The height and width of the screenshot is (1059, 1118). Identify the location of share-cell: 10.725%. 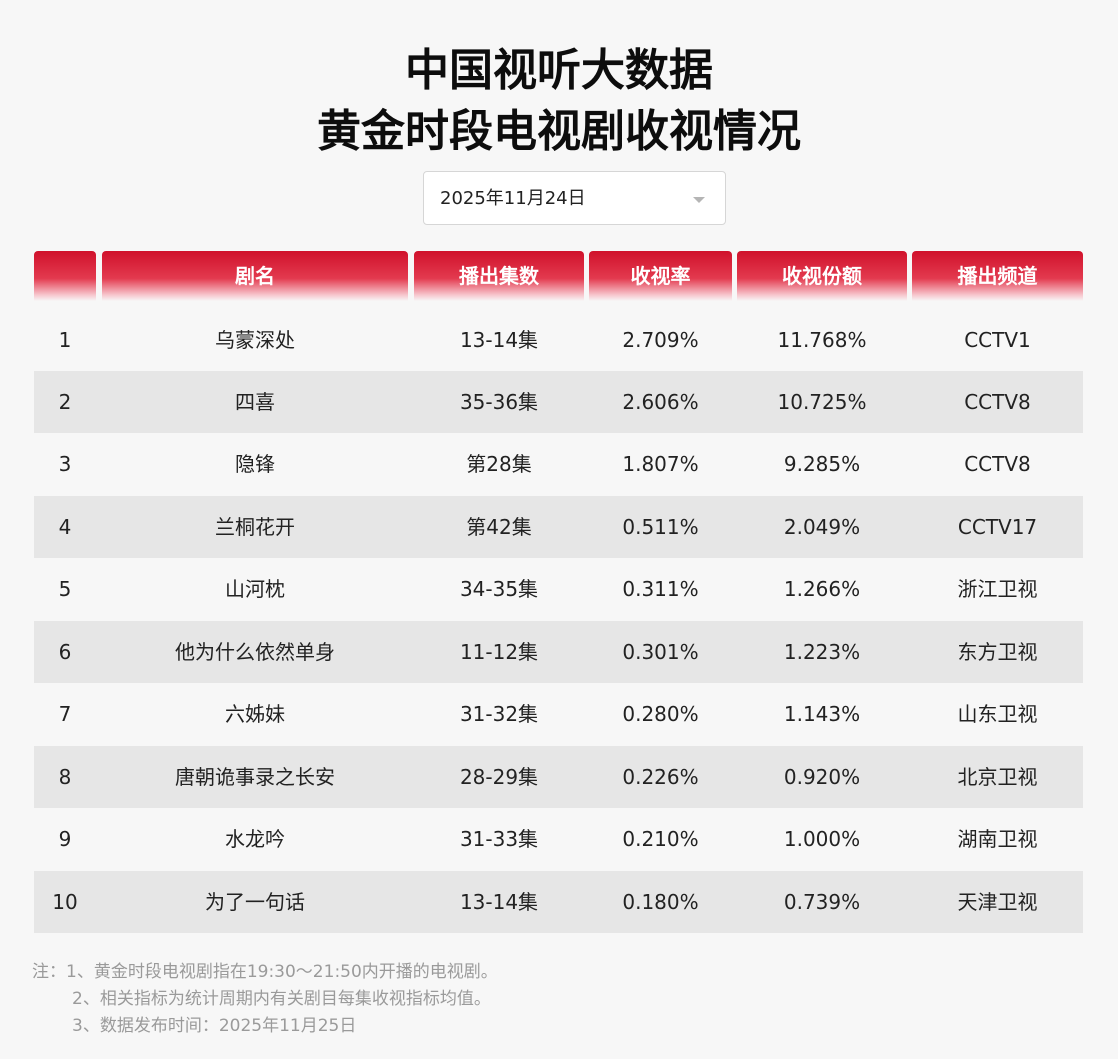
(822, 402).